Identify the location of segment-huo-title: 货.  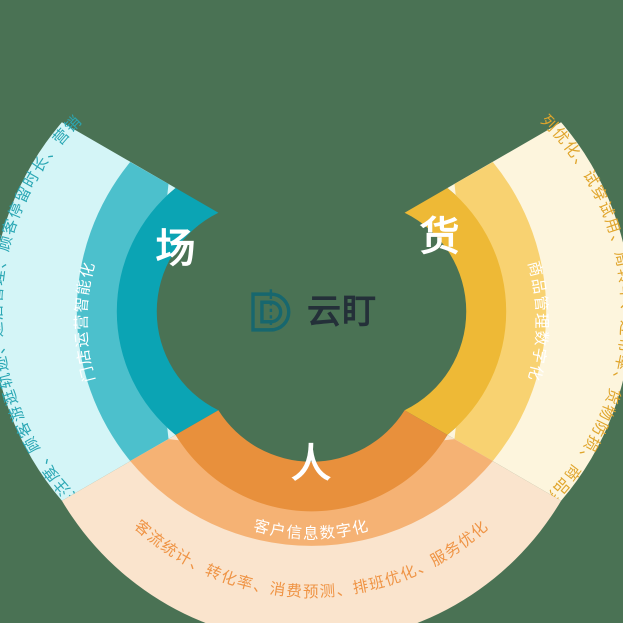
(440, 237).